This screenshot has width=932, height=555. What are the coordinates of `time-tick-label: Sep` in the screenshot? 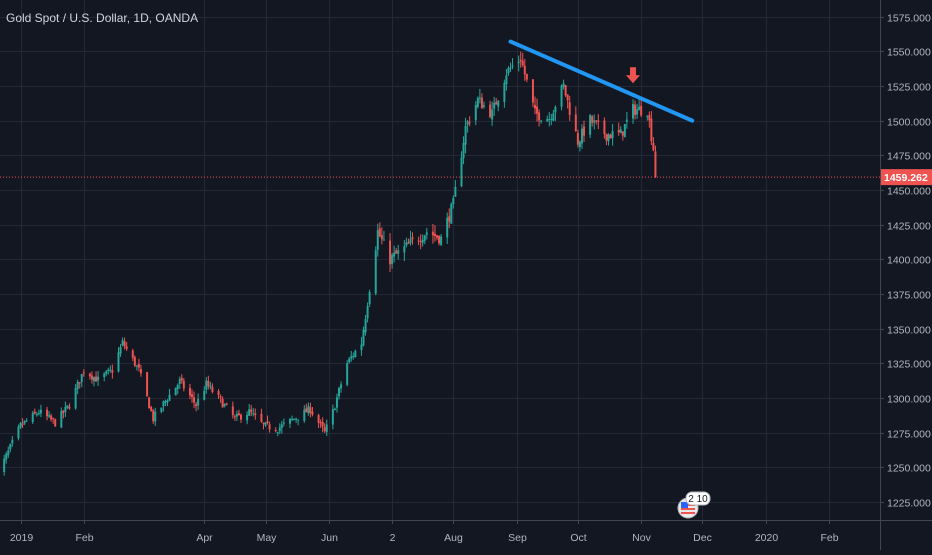 It's located at (517, 538).